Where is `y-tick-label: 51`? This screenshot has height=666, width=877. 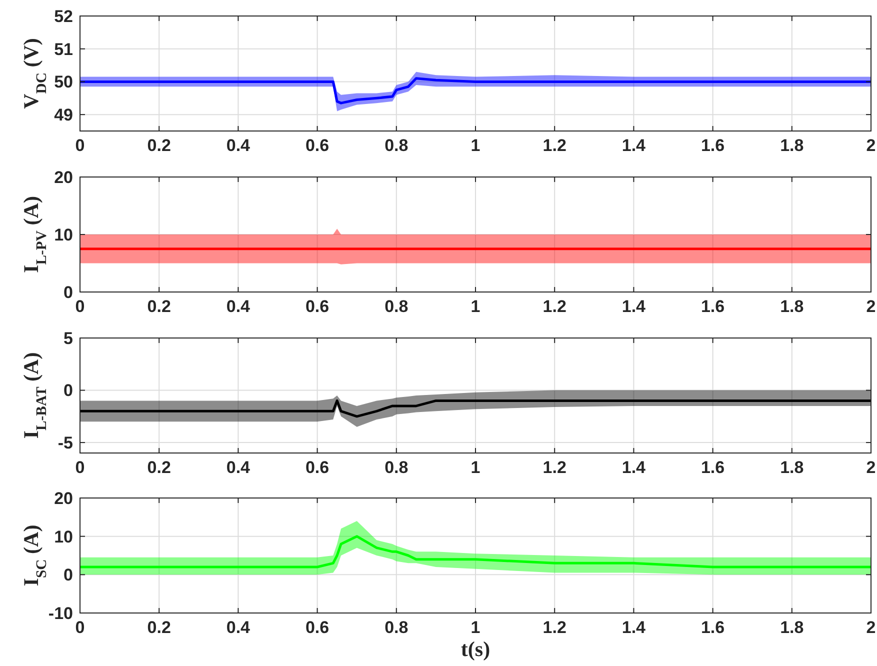 y-tick-label: 51 is located at coordinates (63, 49).